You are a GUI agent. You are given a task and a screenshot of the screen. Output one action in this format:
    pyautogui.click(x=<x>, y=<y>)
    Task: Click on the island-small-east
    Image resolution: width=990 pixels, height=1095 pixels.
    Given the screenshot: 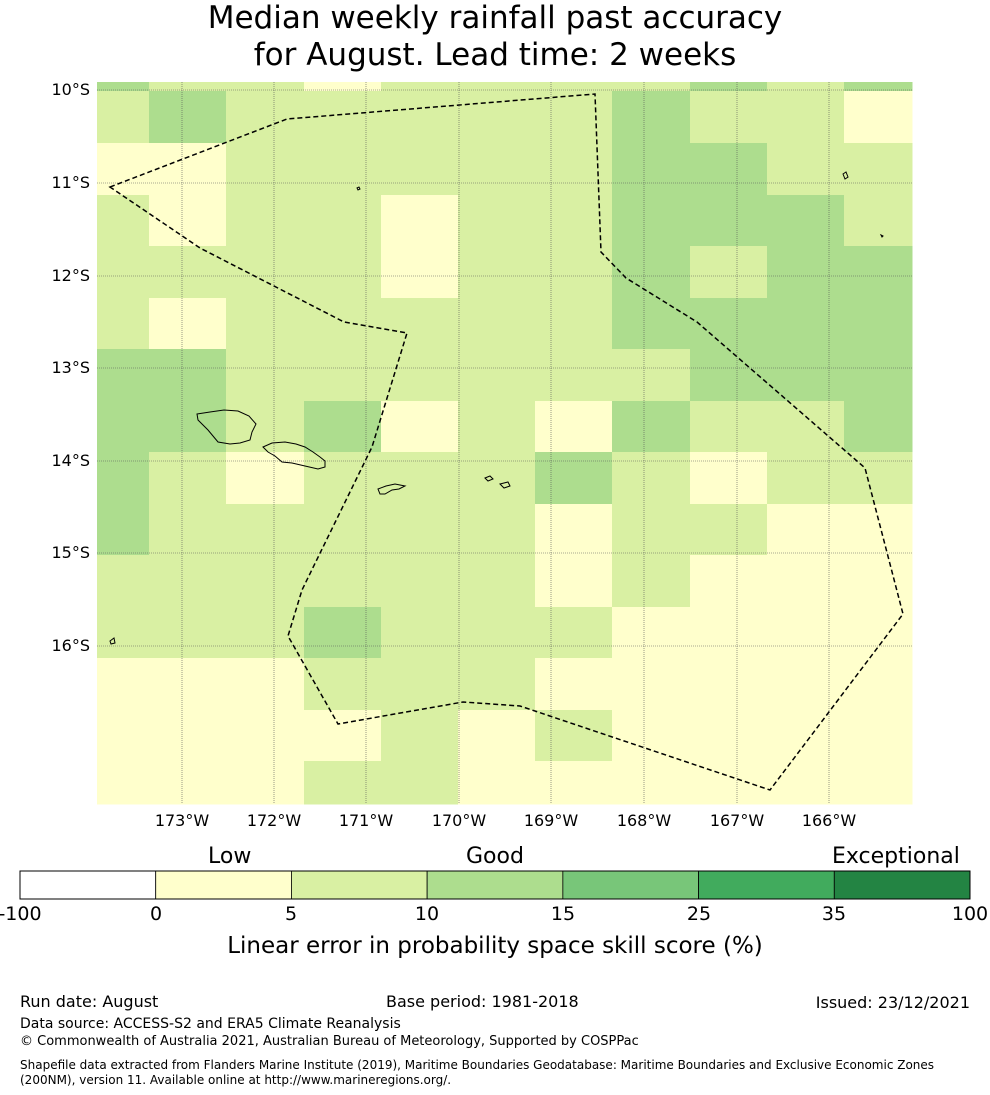 What is the action you would take?
    pyautogui.click(x=881, y=235)
    